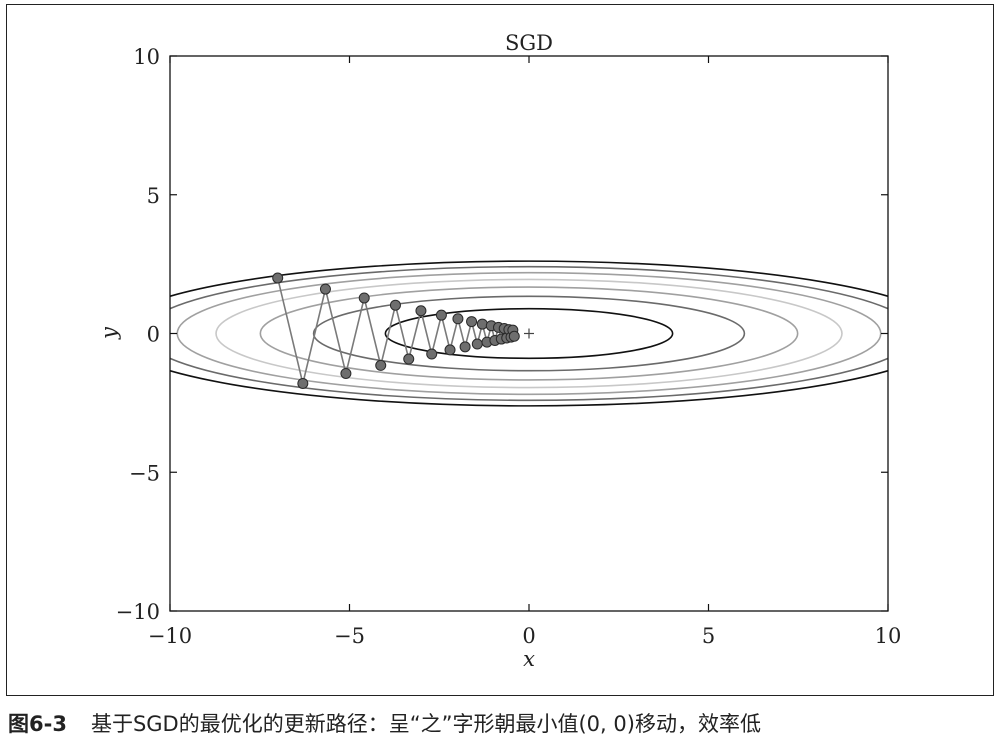 The height and width of the screenshot is (745, 1002). What do you see at coordinates (425, 724) in the screenshot?
I see `figure-caption-text: 基于SGD的最优化的更新路径：呈“之”字形朝最小值(0, 0)移动，效率低` at bounding box center [425, 724].